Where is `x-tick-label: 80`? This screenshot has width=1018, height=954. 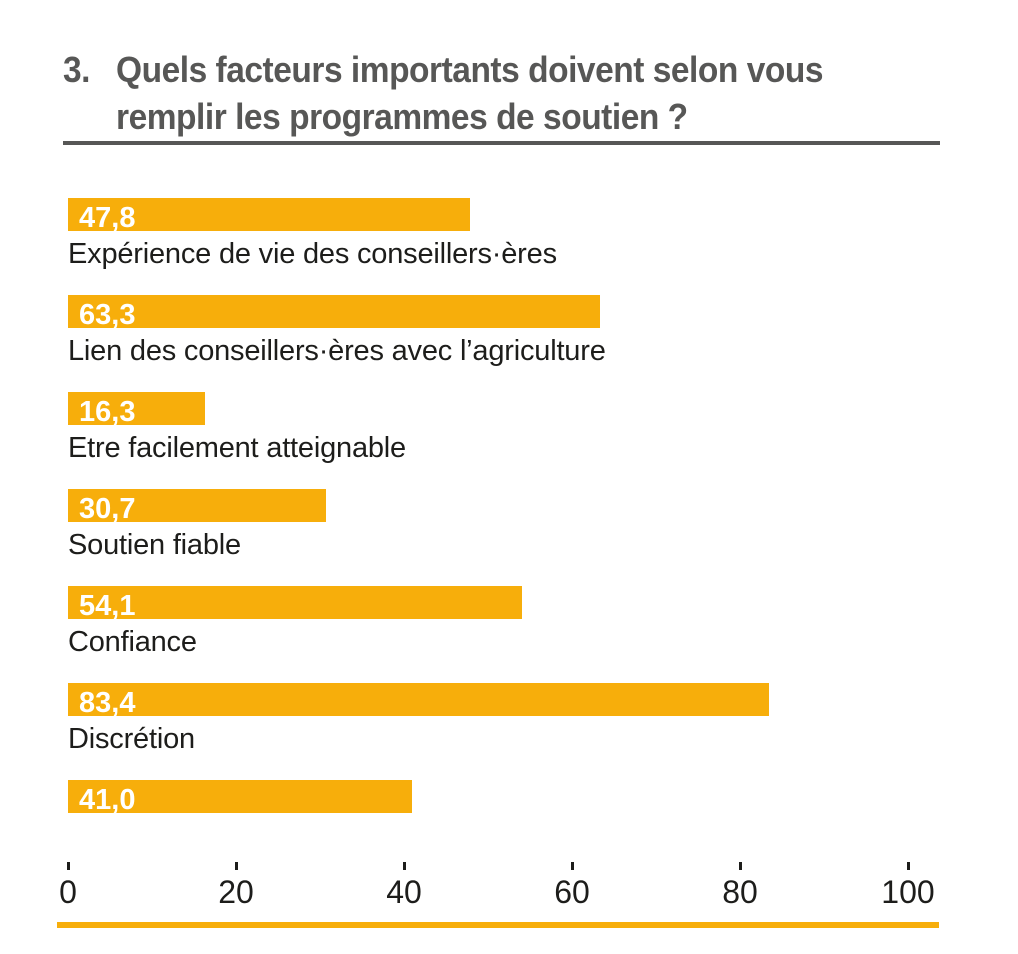
x-tick-label: 80 is located at coordinates (740, 892).